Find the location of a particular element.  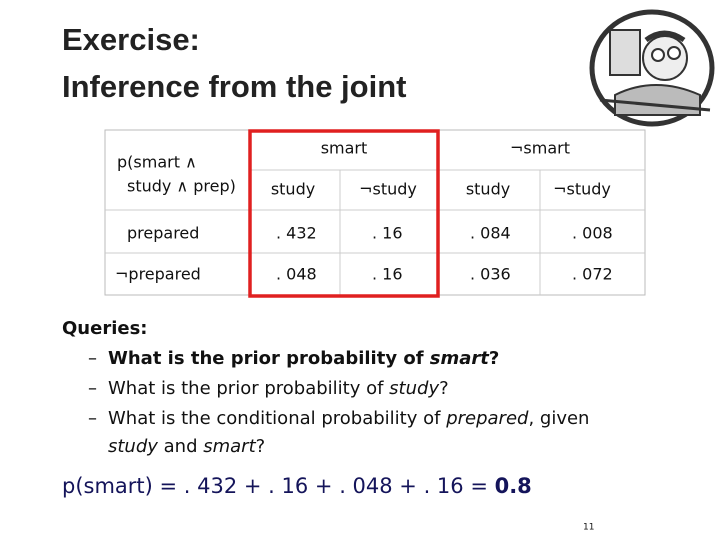

formula-text: p(smart) = . 432 + . 16 + . 048 + . 16 = is located at coordinates (278, 486).